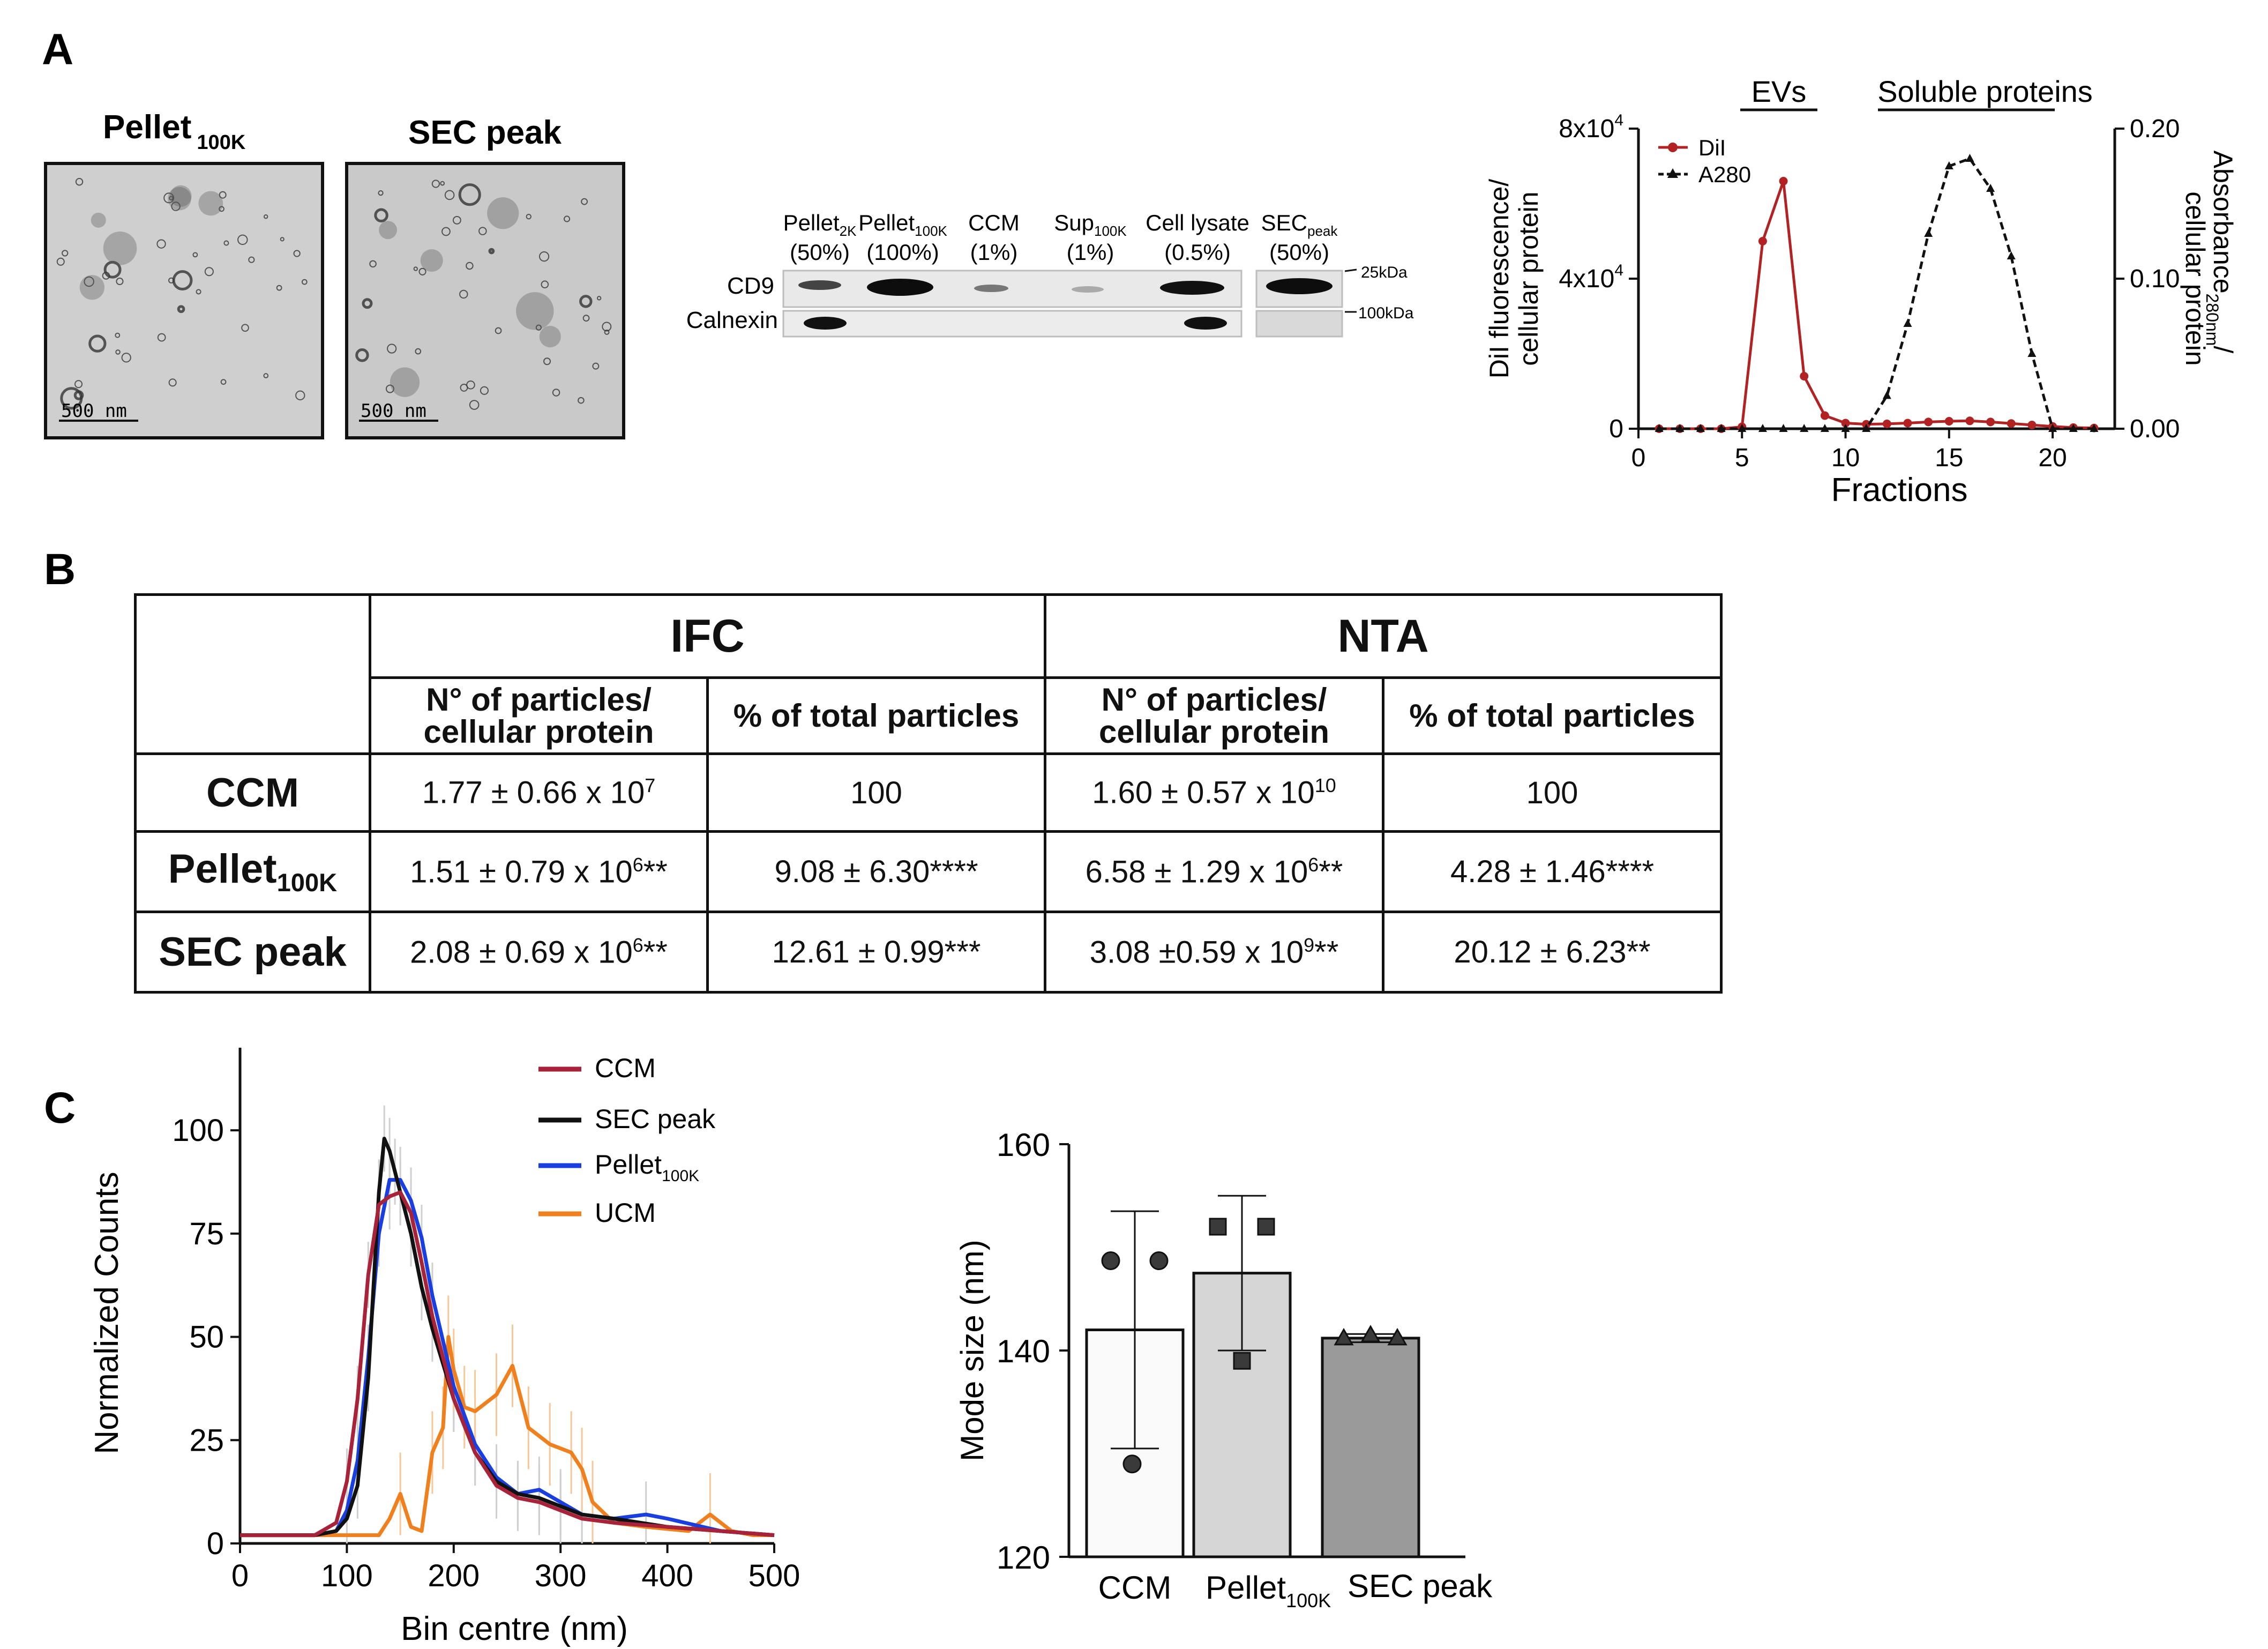  I want to click on table-col-nta-particles: N° of particles/cellular protein, so click(1214, 715).